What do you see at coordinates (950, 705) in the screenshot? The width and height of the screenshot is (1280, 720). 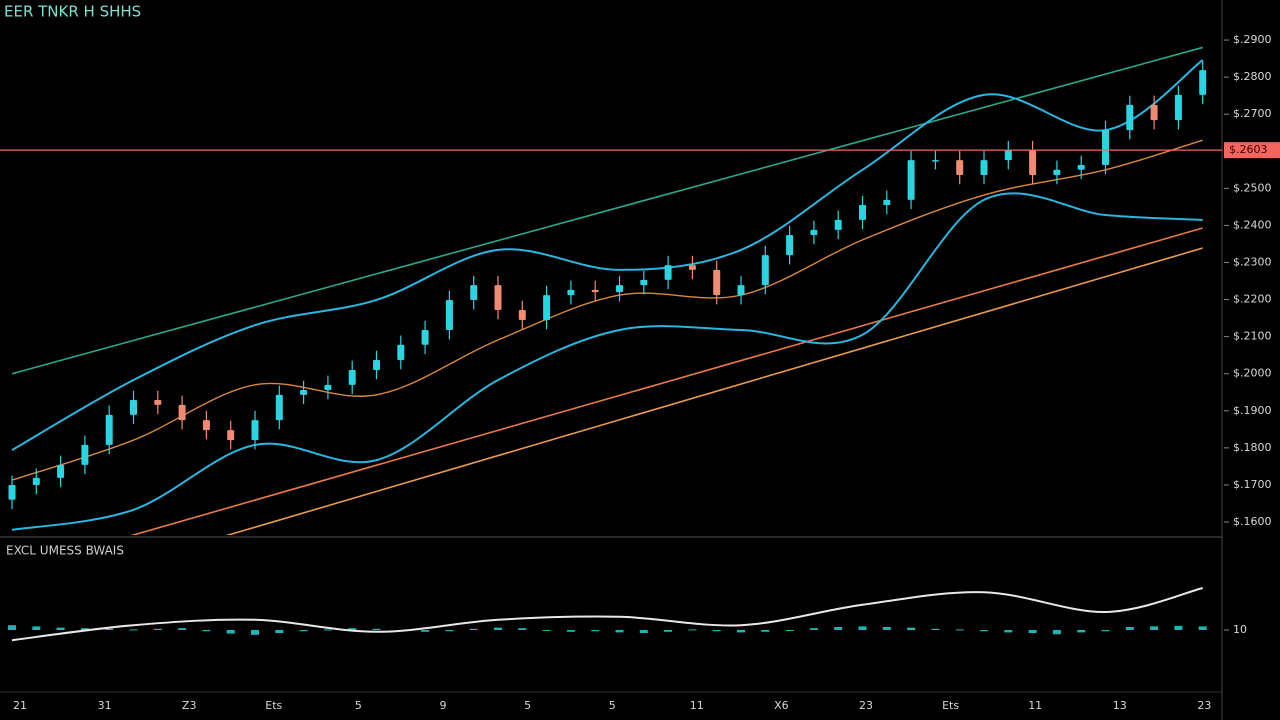 I see `x-tick-label: Ets` at bounding box center [950, 705].